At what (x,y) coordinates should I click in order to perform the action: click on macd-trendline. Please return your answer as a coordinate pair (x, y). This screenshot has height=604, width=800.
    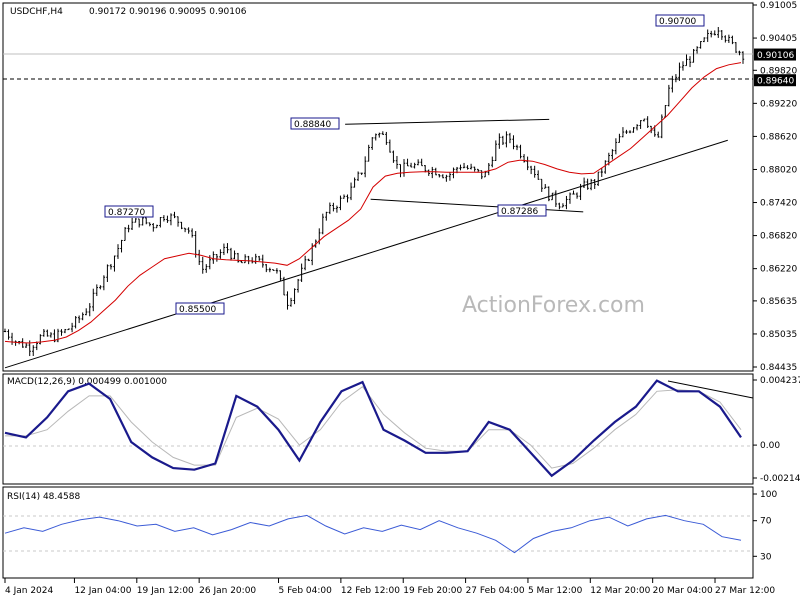
    Looking at the image, I should click on (710, 389).